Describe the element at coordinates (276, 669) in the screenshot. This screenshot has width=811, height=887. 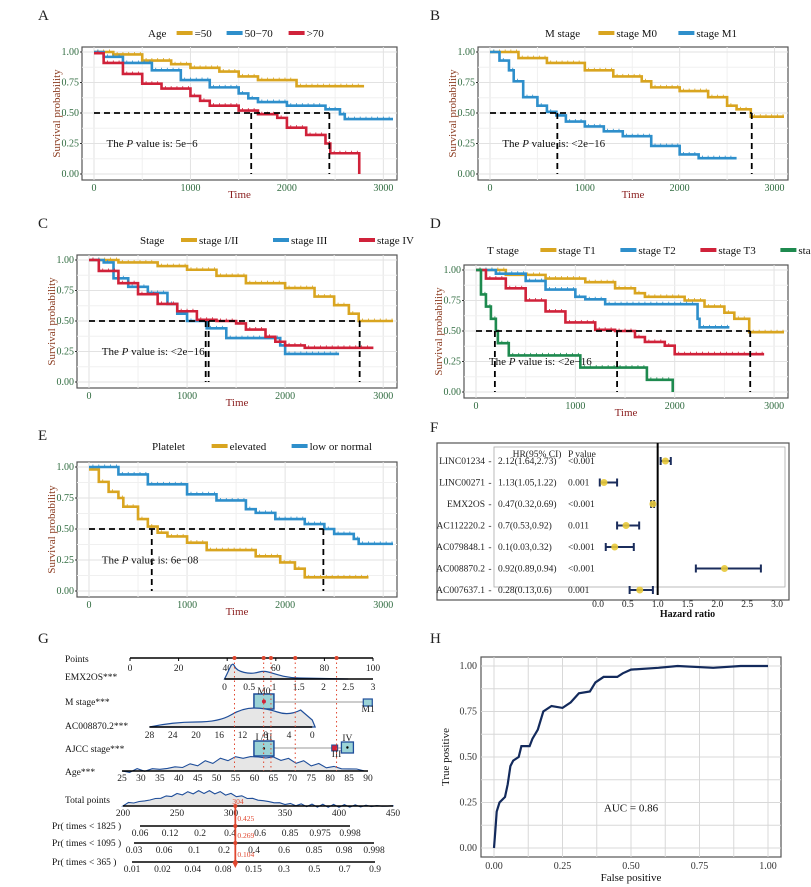
I see `tick-label: 60` at that location.